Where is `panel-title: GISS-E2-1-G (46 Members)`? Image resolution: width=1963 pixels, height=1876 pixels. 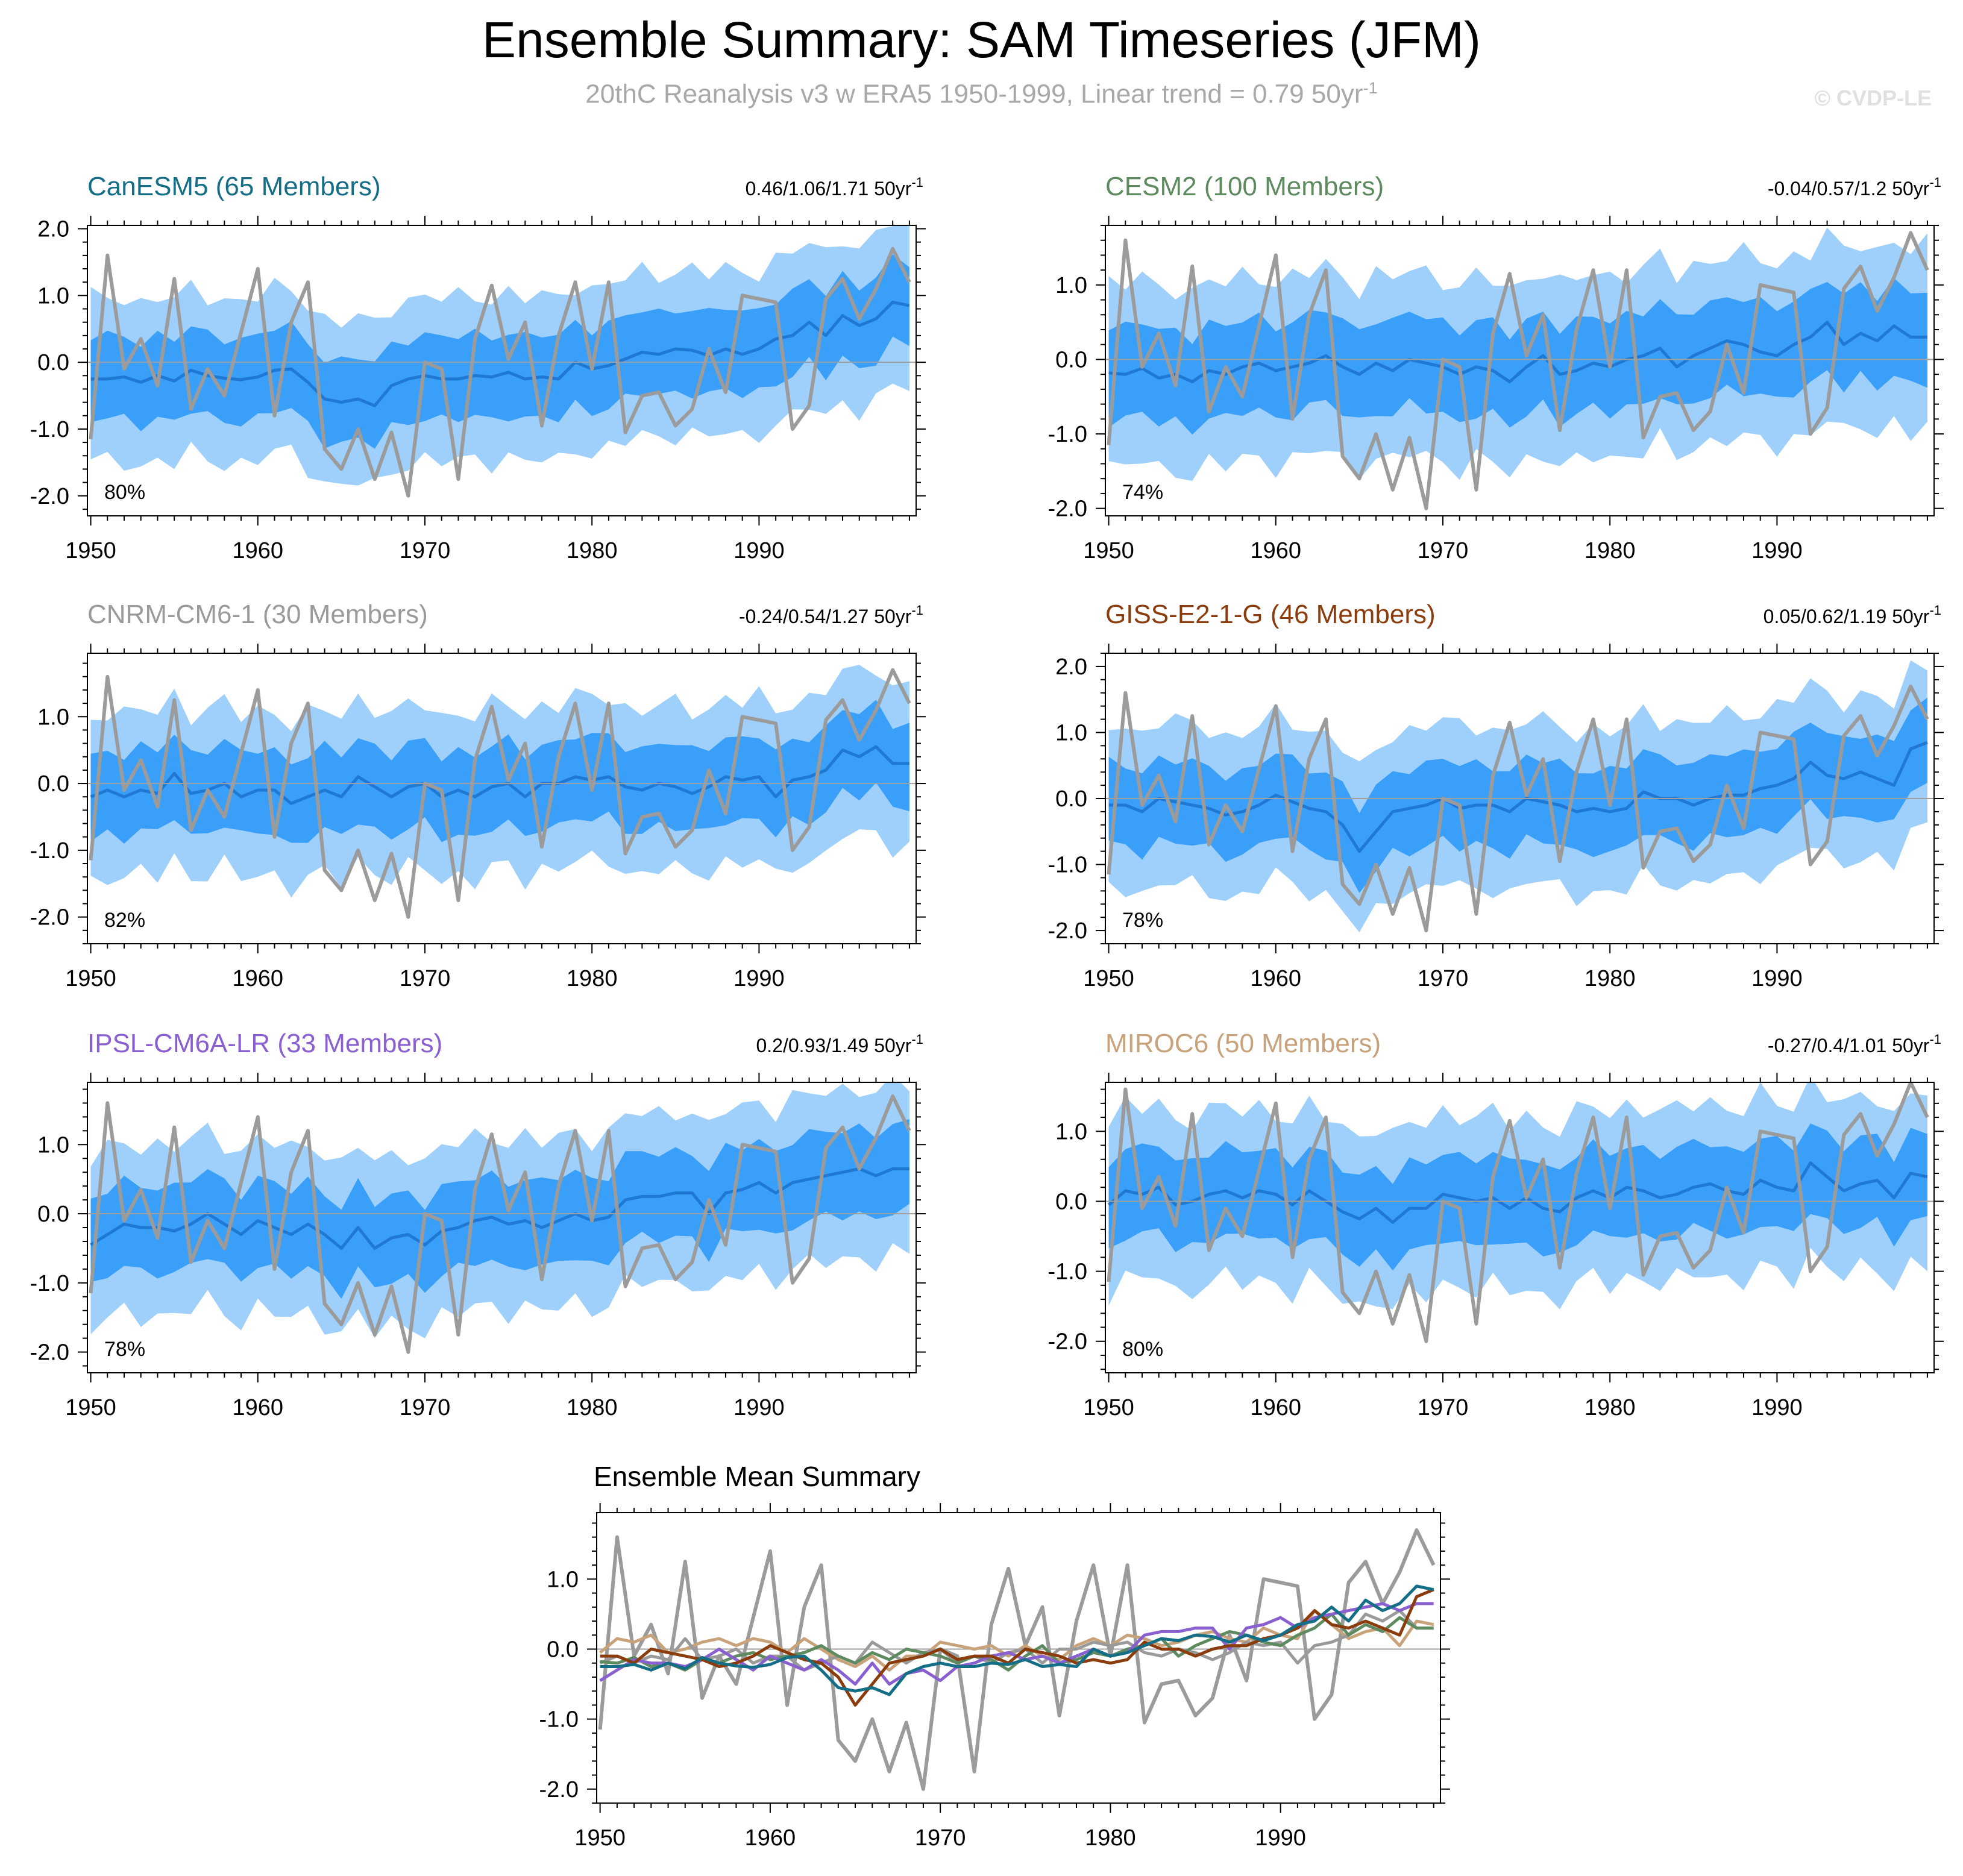 panel-title: GISS-E2-1-G (46 Members) is located at coordinates (1270, 614).